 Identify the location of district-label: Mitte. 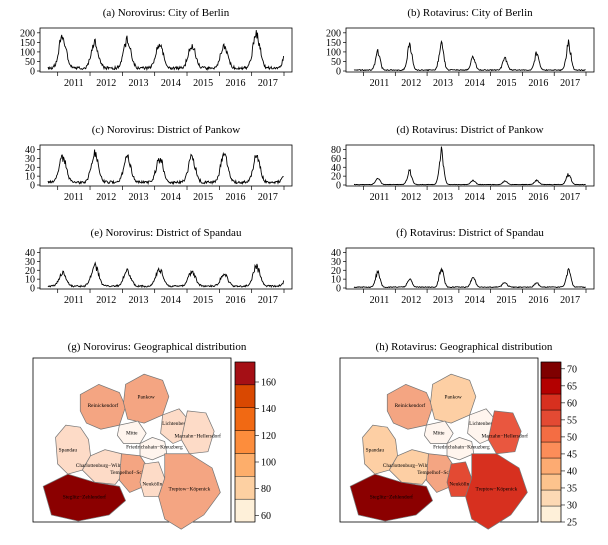
(439, 433).